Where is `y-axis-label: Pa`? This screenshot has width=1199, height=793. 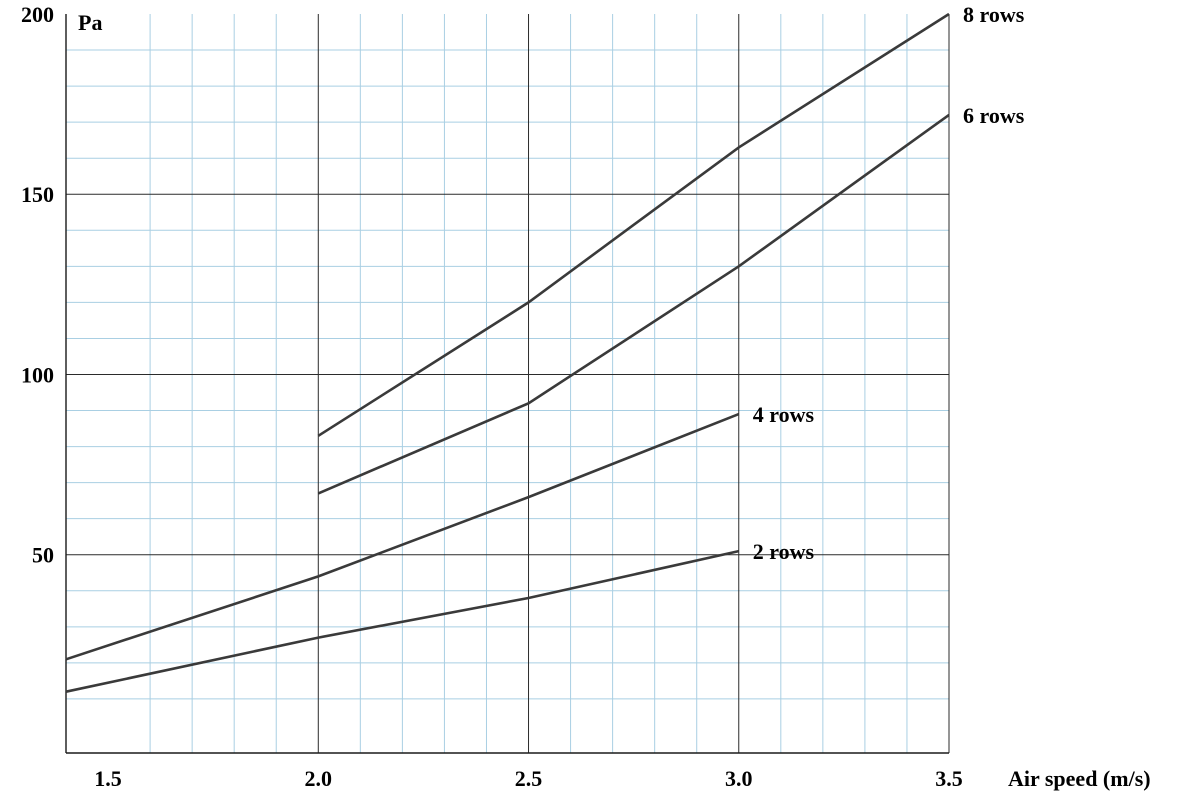 y-axis-label: Pa is located at coordinates (90, 22).